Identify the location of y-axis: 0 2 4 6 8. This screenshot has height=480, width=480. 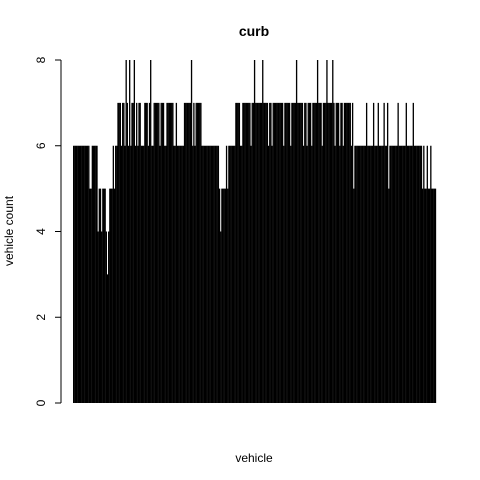
(48, 231).